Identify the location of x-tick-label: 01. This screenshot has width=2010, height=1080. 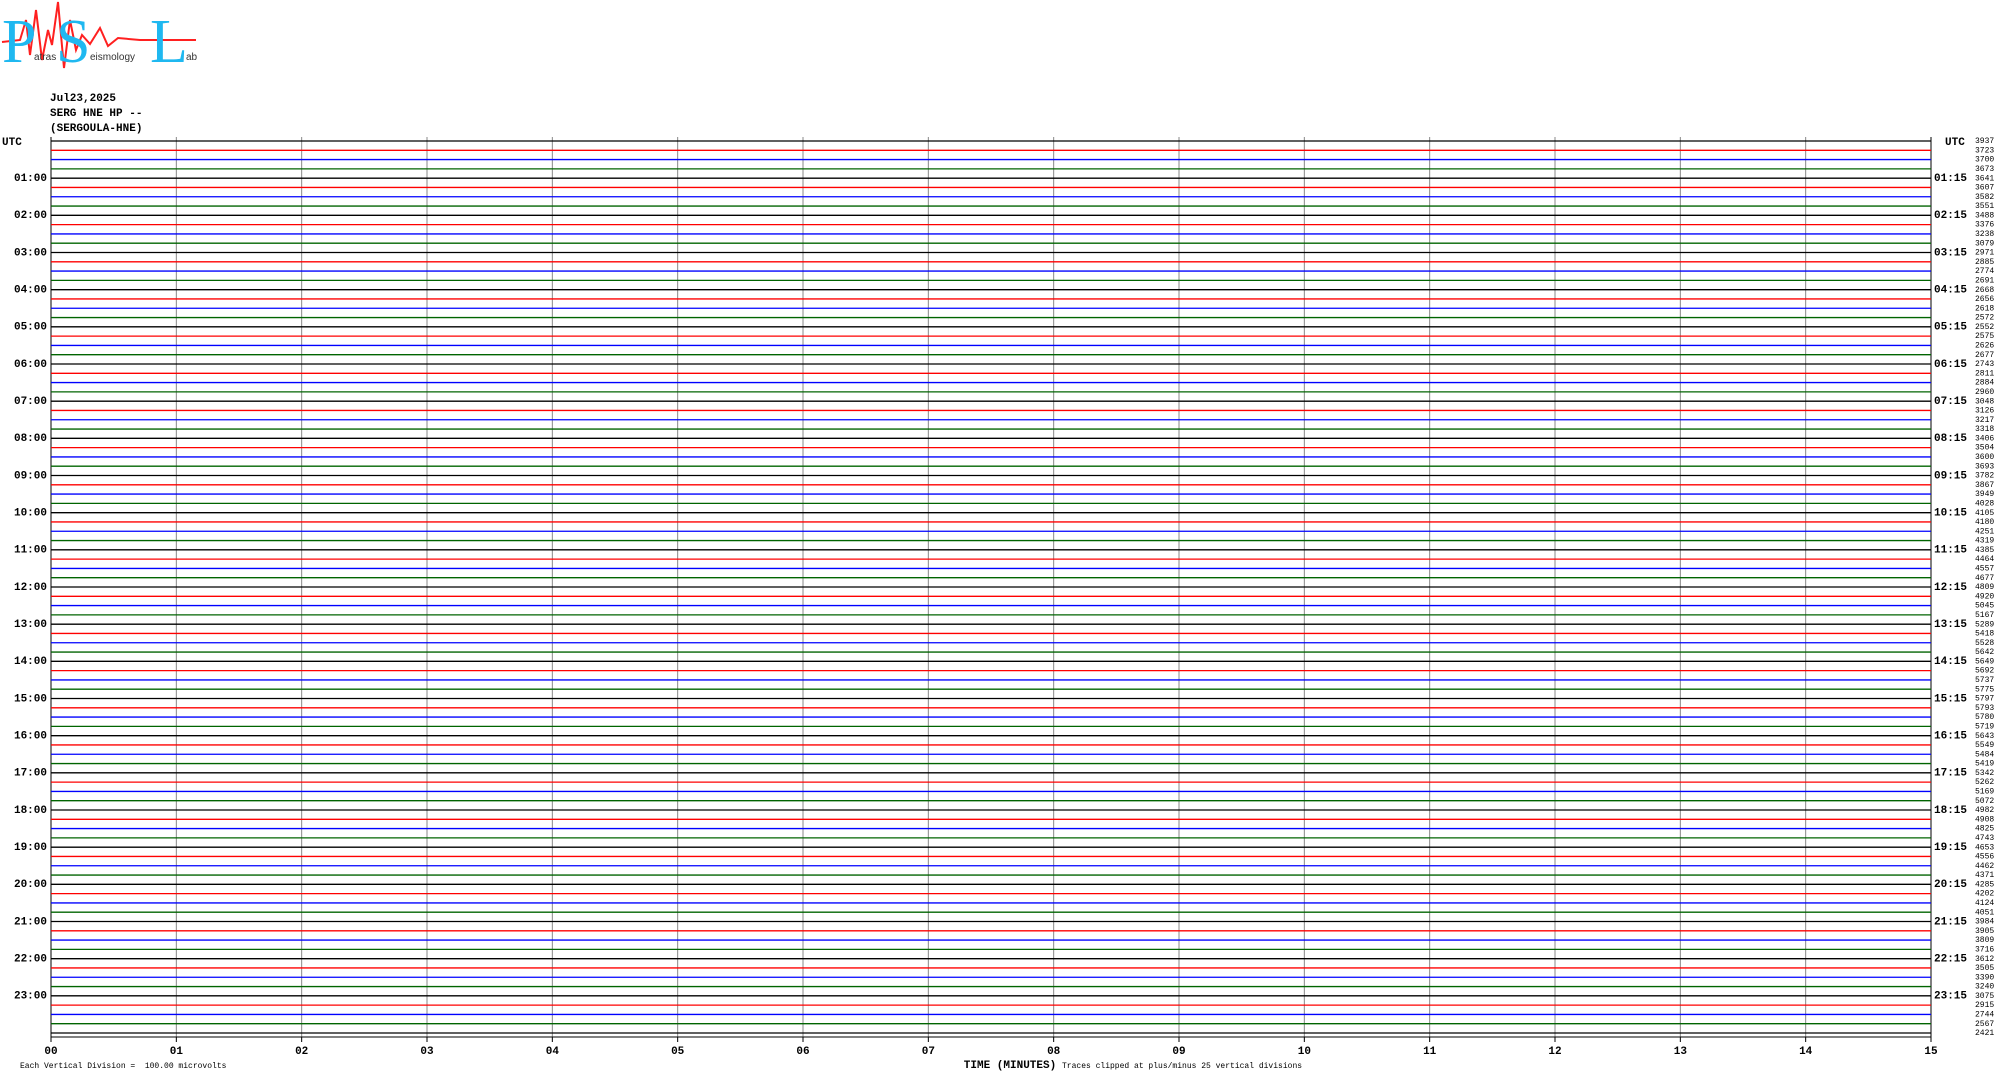
(177, 1052).